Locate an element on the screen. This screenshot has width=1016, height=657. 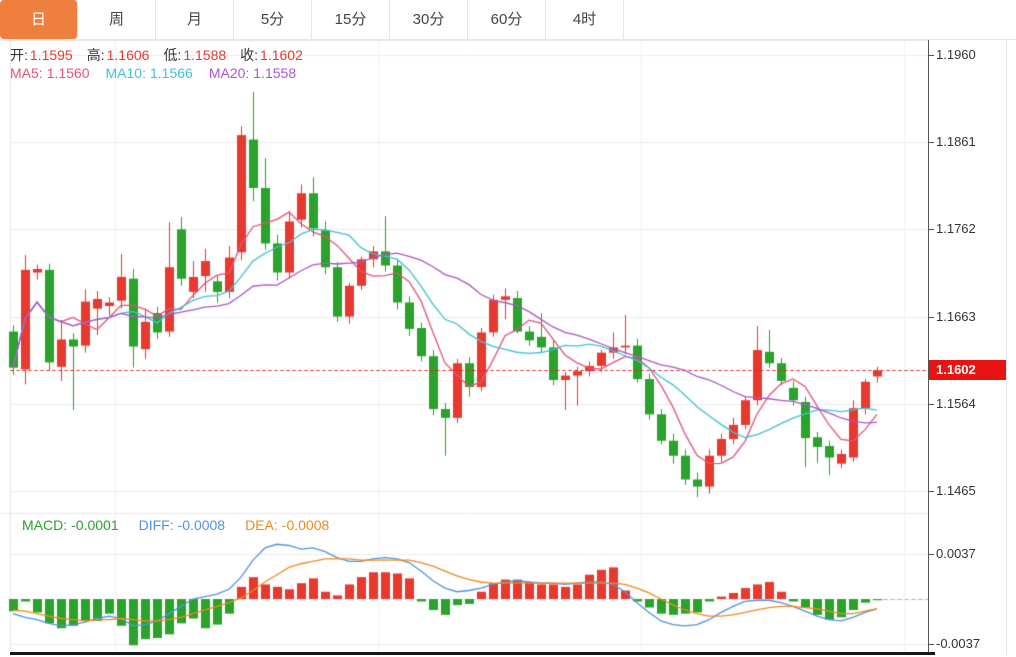
ma10-value: 1.1566 is located at coordinates (171, 73).